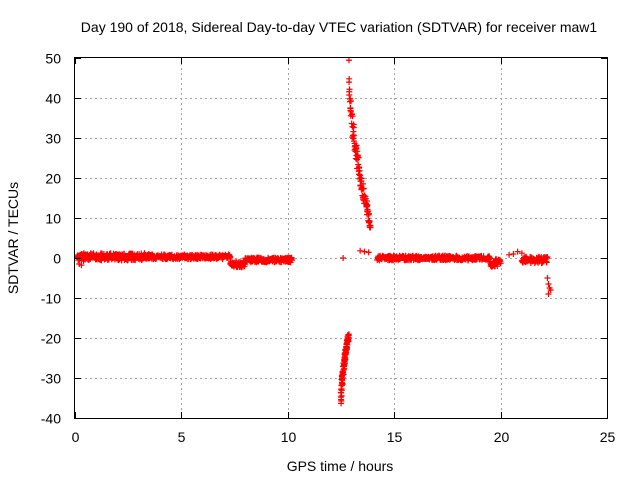 This screenshot has width=640, height=485. Describe the element at coordinates (53, 59) in the screenshot. I see `y-tick-label: 50` at that location.